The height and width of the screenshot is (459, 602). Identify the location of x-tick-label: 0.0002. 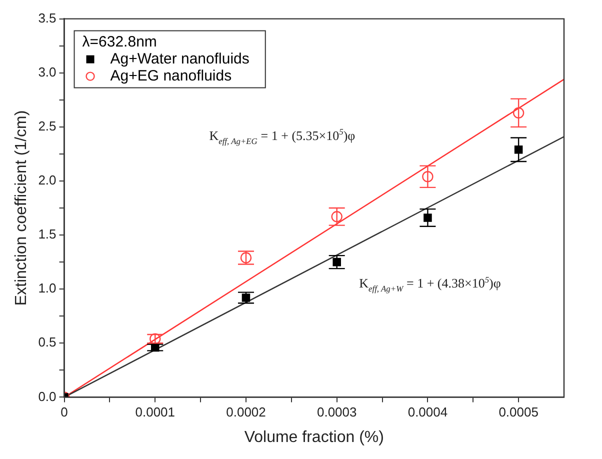
(246, 412).